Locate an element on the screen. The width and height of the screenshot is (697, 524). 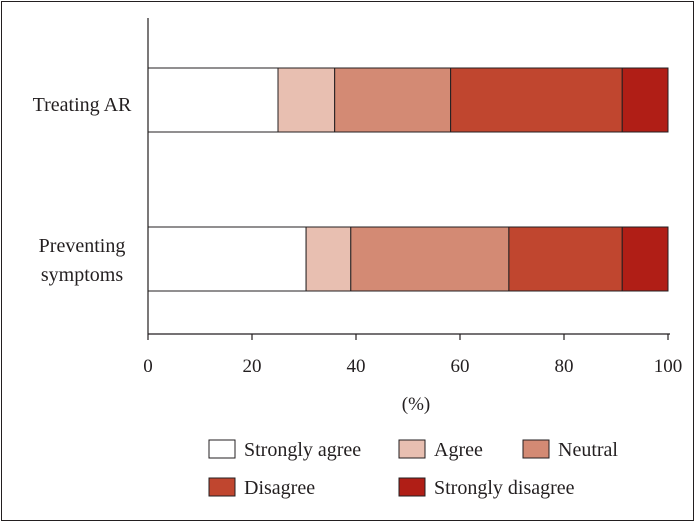
legend-swatch-disagree is located at coordinates (222, 487).